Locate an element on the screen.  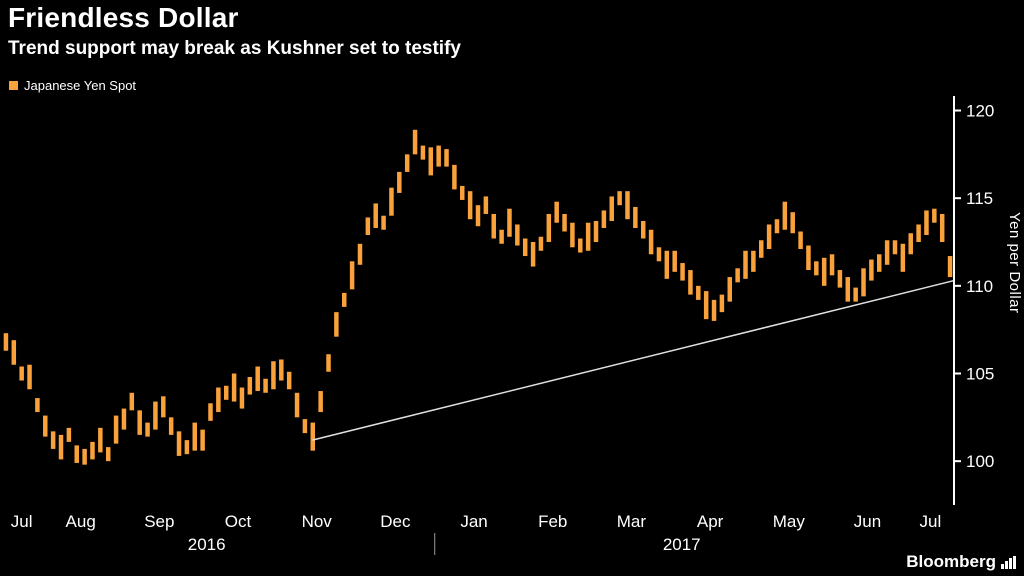
svg-text: Mar is located at coordinates (632, 521).